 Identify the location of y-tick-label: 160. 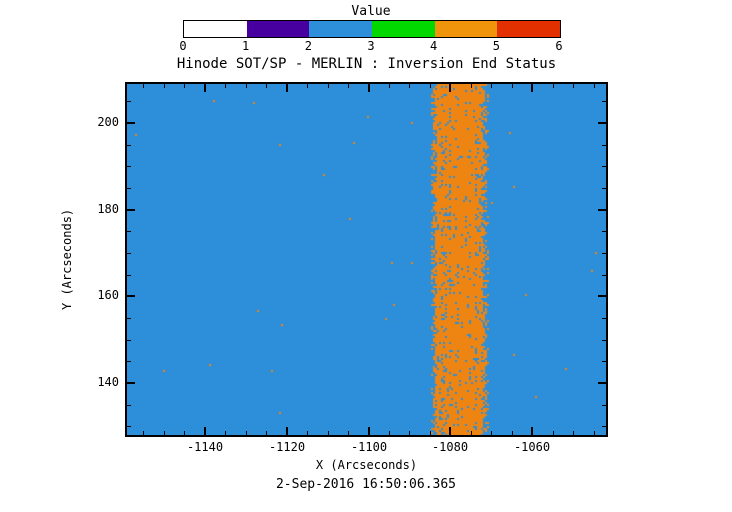
(108, 295).